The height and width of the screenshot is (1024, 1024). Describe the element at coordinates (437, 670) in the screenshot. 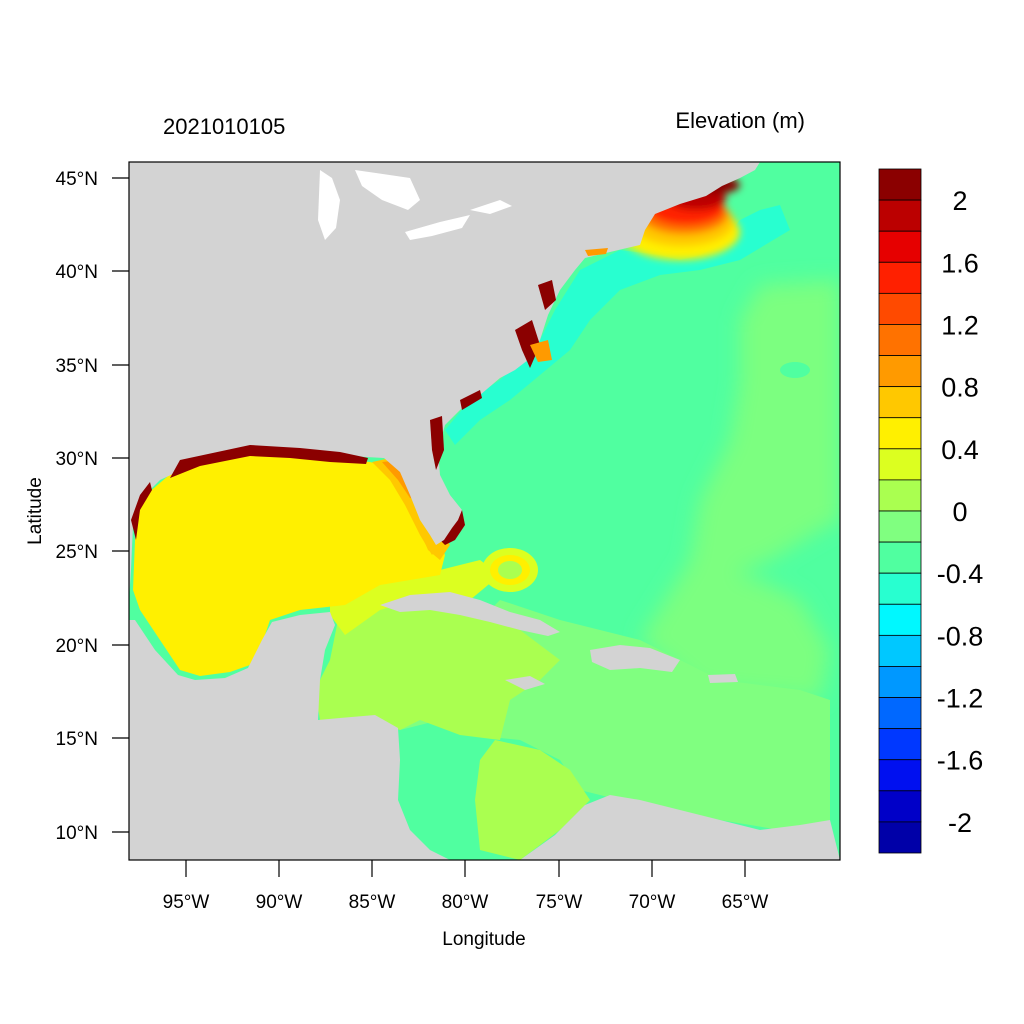

I see `western-caribbean-field` at that location.